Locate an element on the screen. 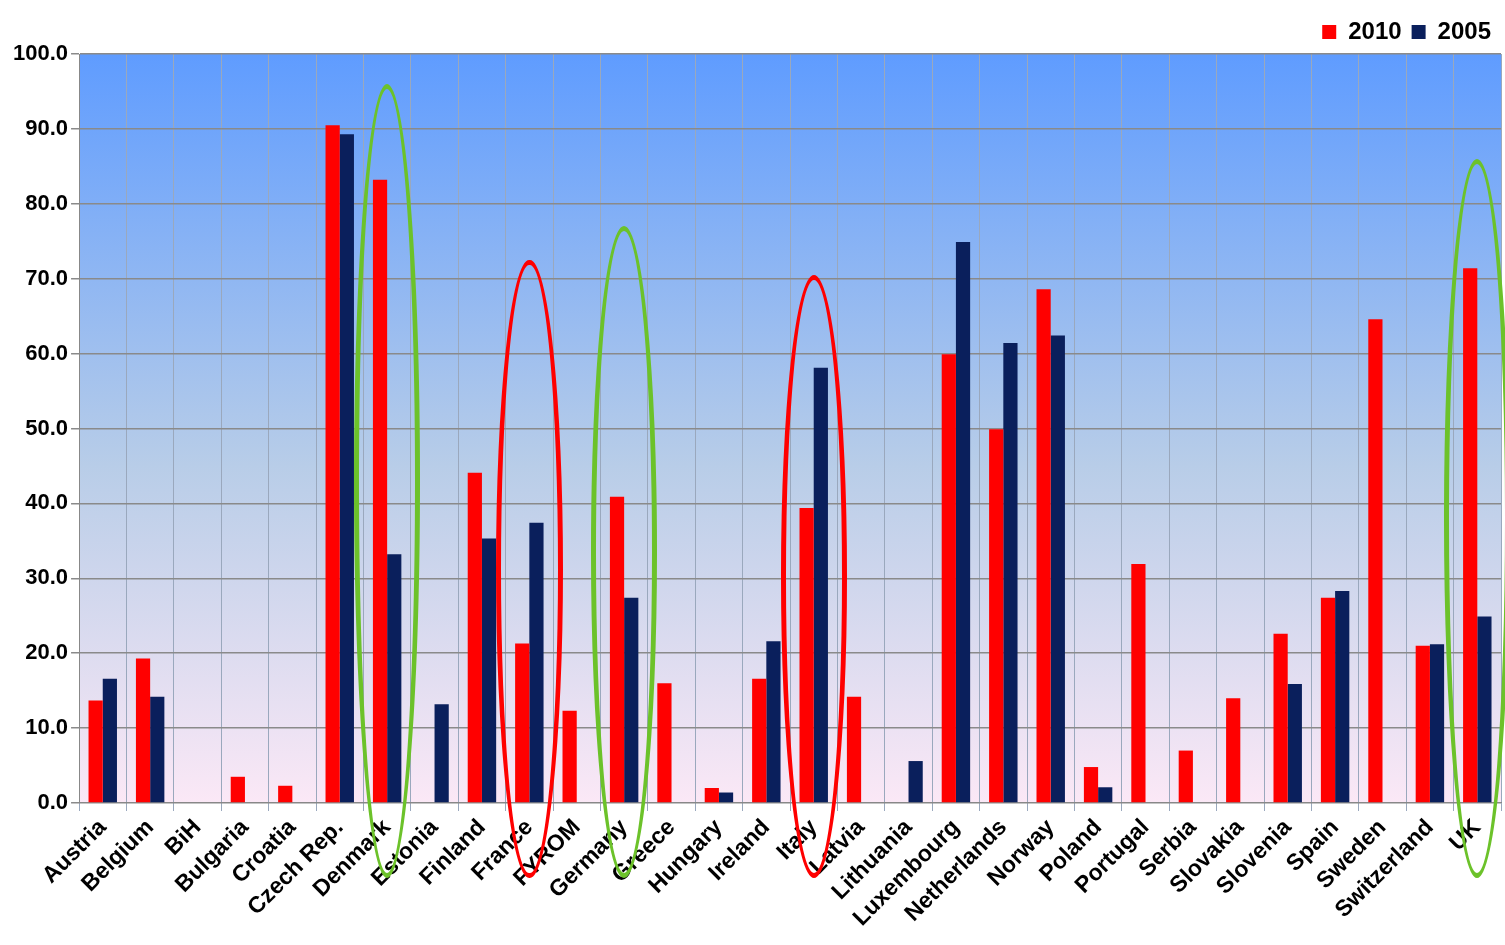  legend-label: 2005 is located at coordinates (1464, 30).